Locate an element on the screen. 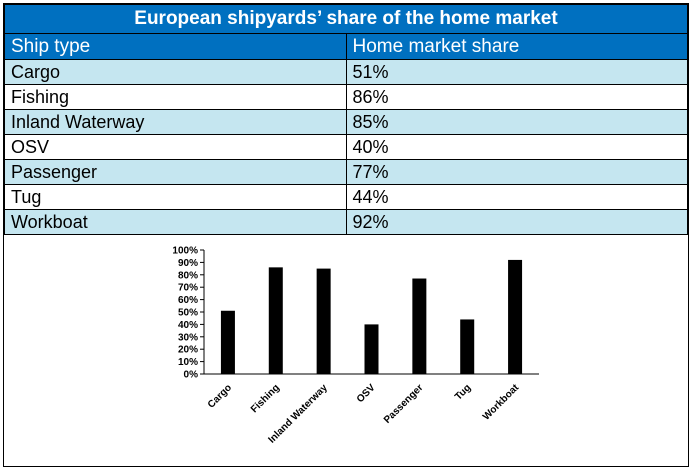 This screenshot has height=470, width=693. share-cell: 86% is located at coordinates (516, 97).